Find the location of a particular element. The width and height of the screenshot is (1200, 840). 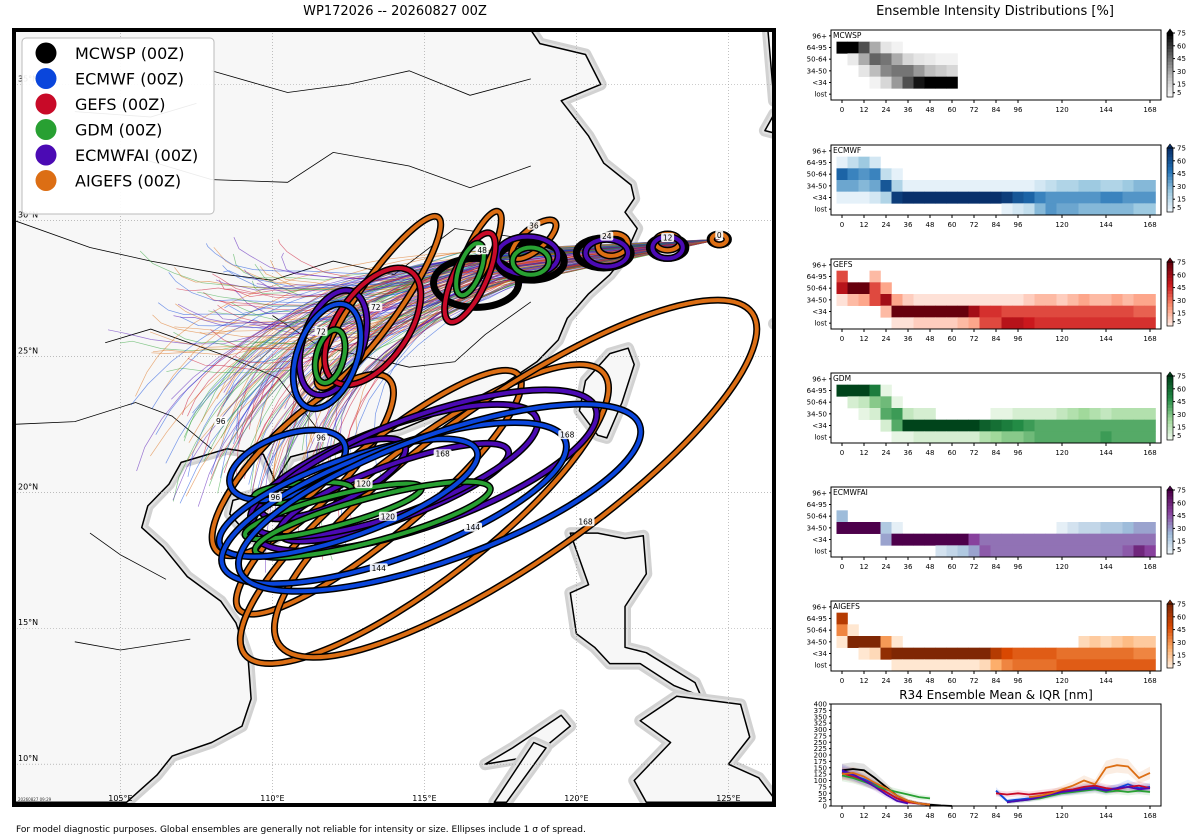

colorbar-label: 30 is located at coordinates (1181, 72).